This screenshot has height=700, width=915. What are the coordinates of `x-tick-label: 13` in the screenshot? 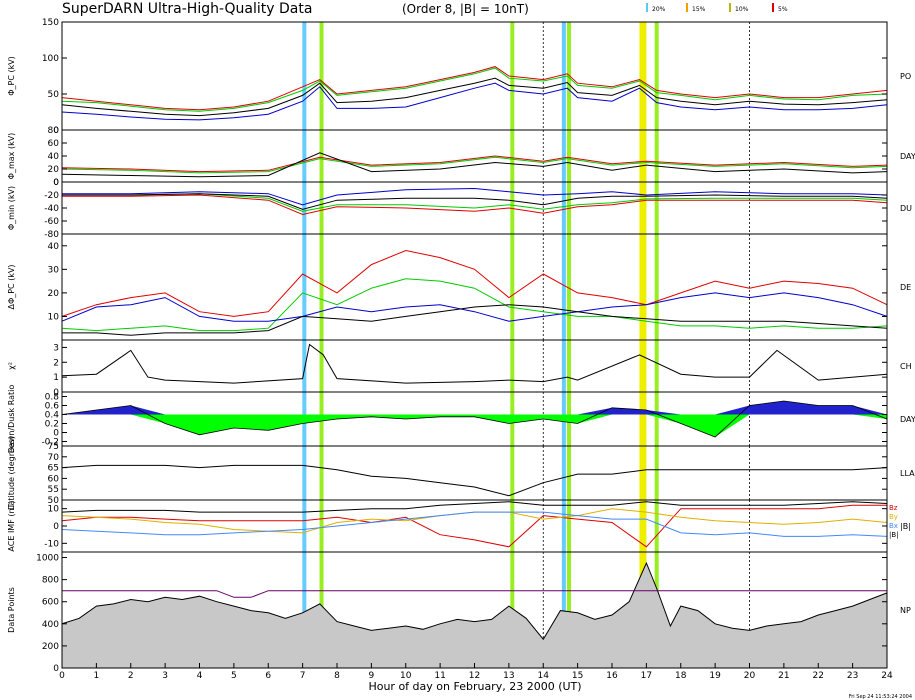 It's located at (508, 676).